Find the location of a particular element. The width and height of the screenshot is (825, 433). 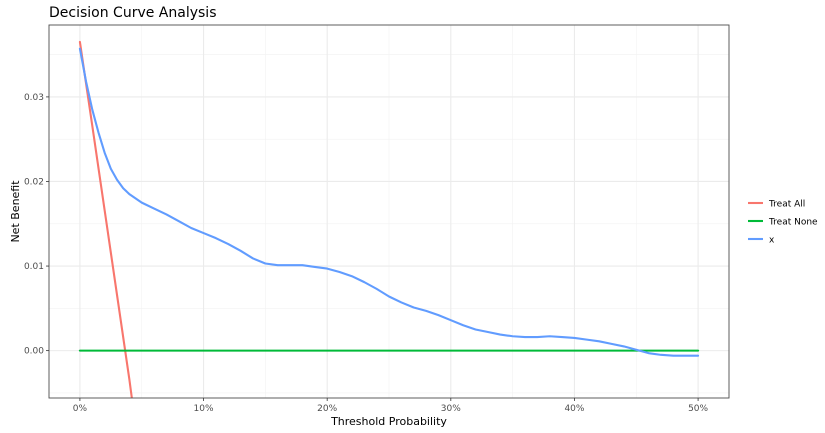

chart-title: Decision Curve Analysis is located at coordinates (133, 13).